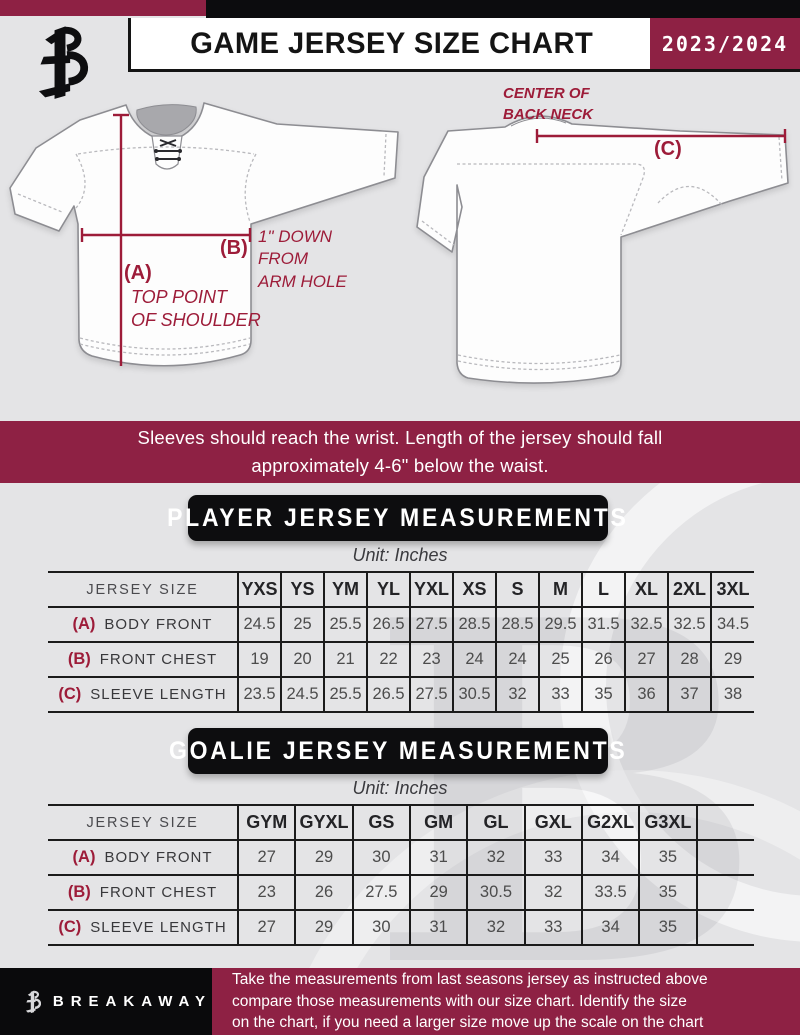 This screenshot has height=1035, width=800. Describe the element at coordinates (103, 8) in the screenshot. I see `top-accent-strip` at that location.